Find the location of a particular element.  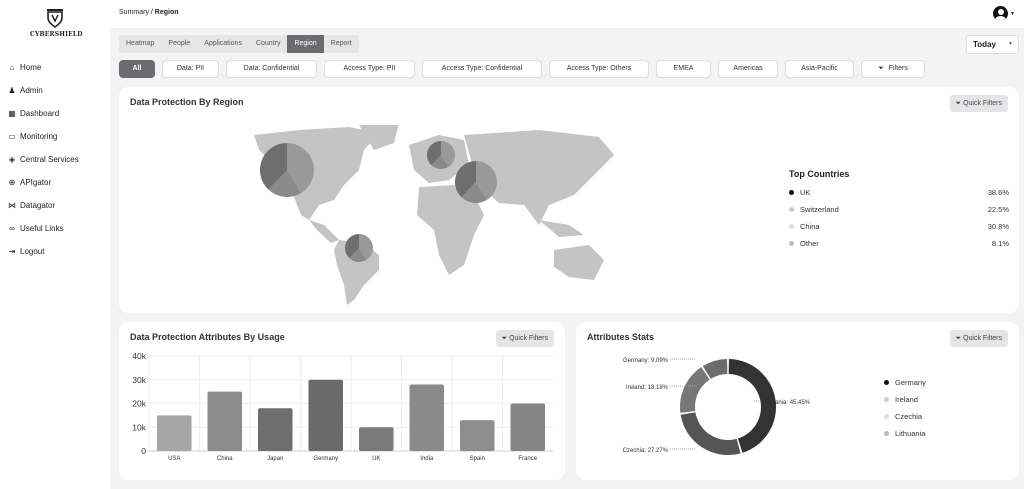

filter-chip: Access Type: PII is located at coordinates (369, 69).